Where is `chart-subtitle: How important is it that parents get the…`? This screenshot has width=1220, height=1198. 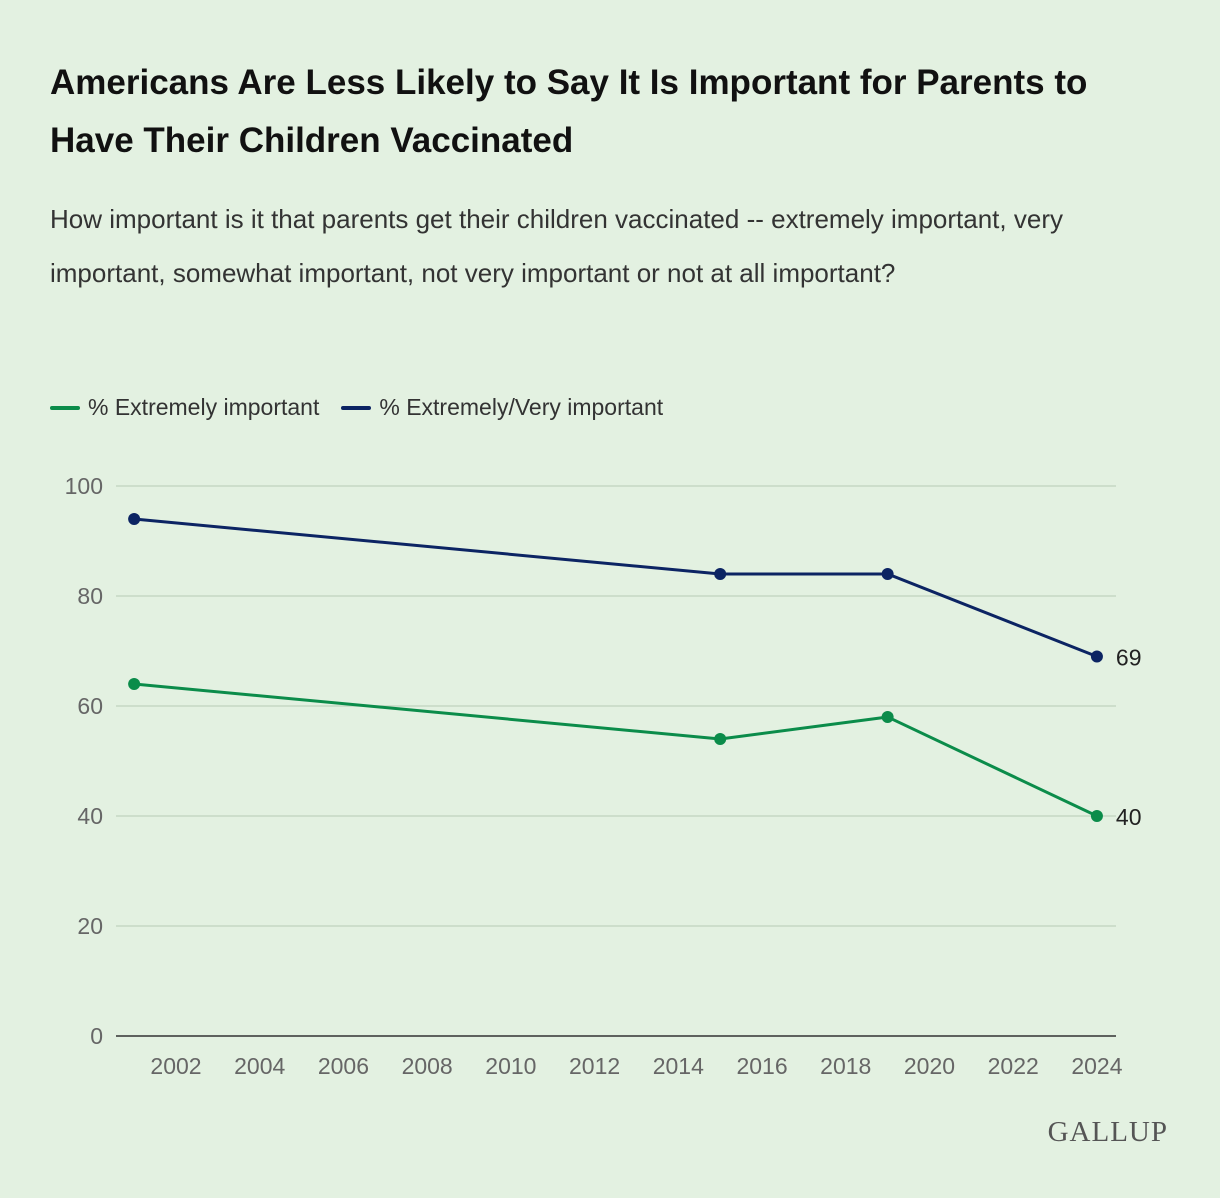
chart-subtitle: How important is it that parents get the… is located at coordinates (556, 246).